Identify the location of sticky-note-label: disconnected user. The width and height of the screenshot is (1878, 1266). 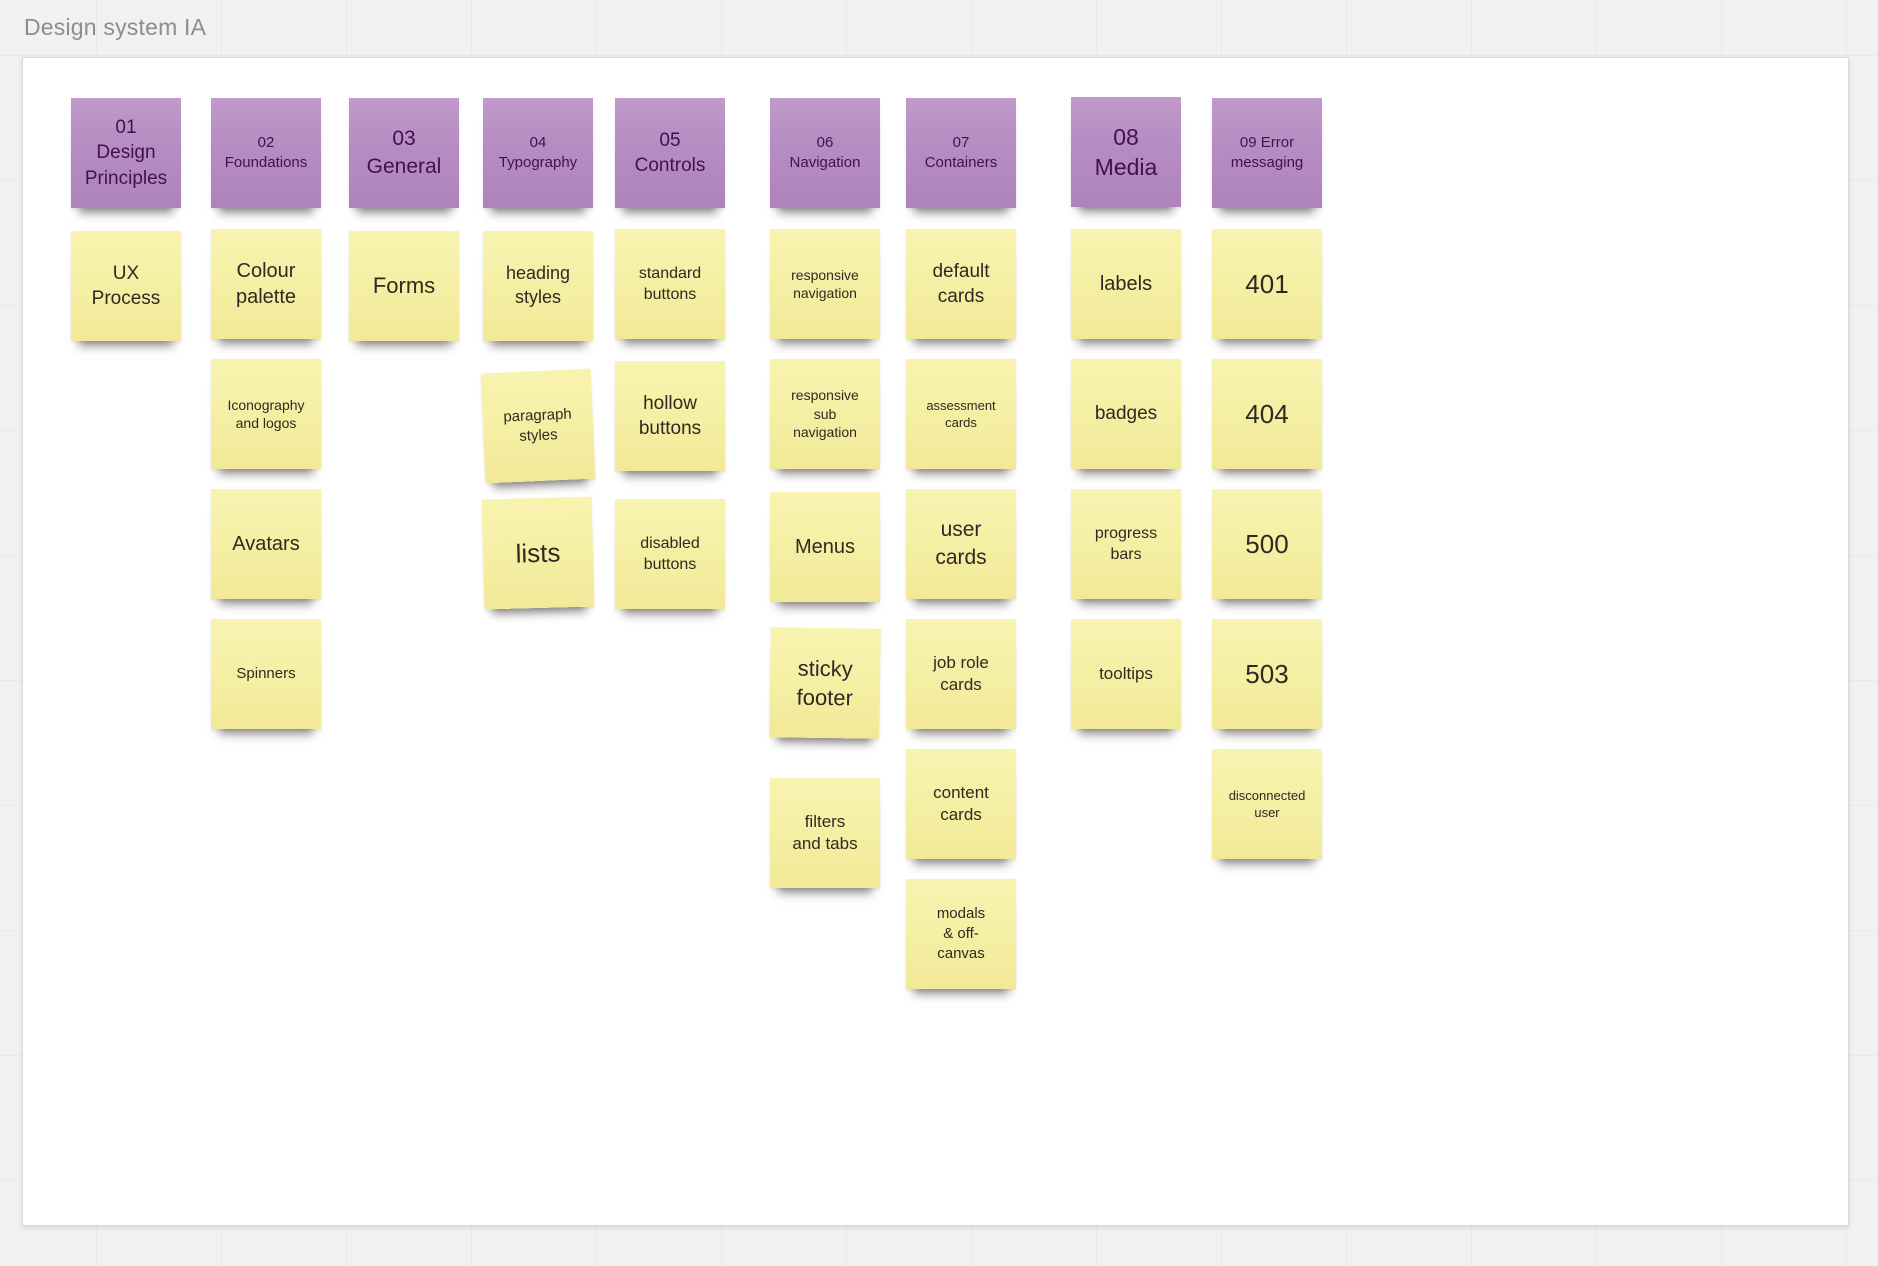
(1267, 803).